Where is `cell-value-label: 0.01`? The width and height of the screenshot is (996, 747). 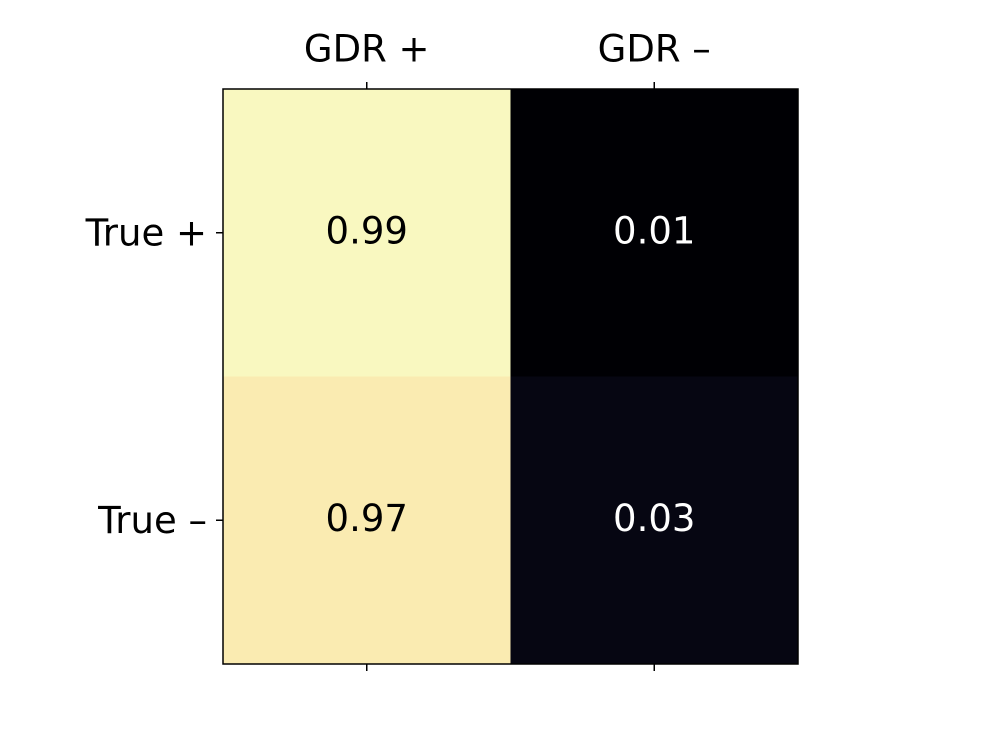
cell-value-label: 0.01 is located at coordinates (654, 230).